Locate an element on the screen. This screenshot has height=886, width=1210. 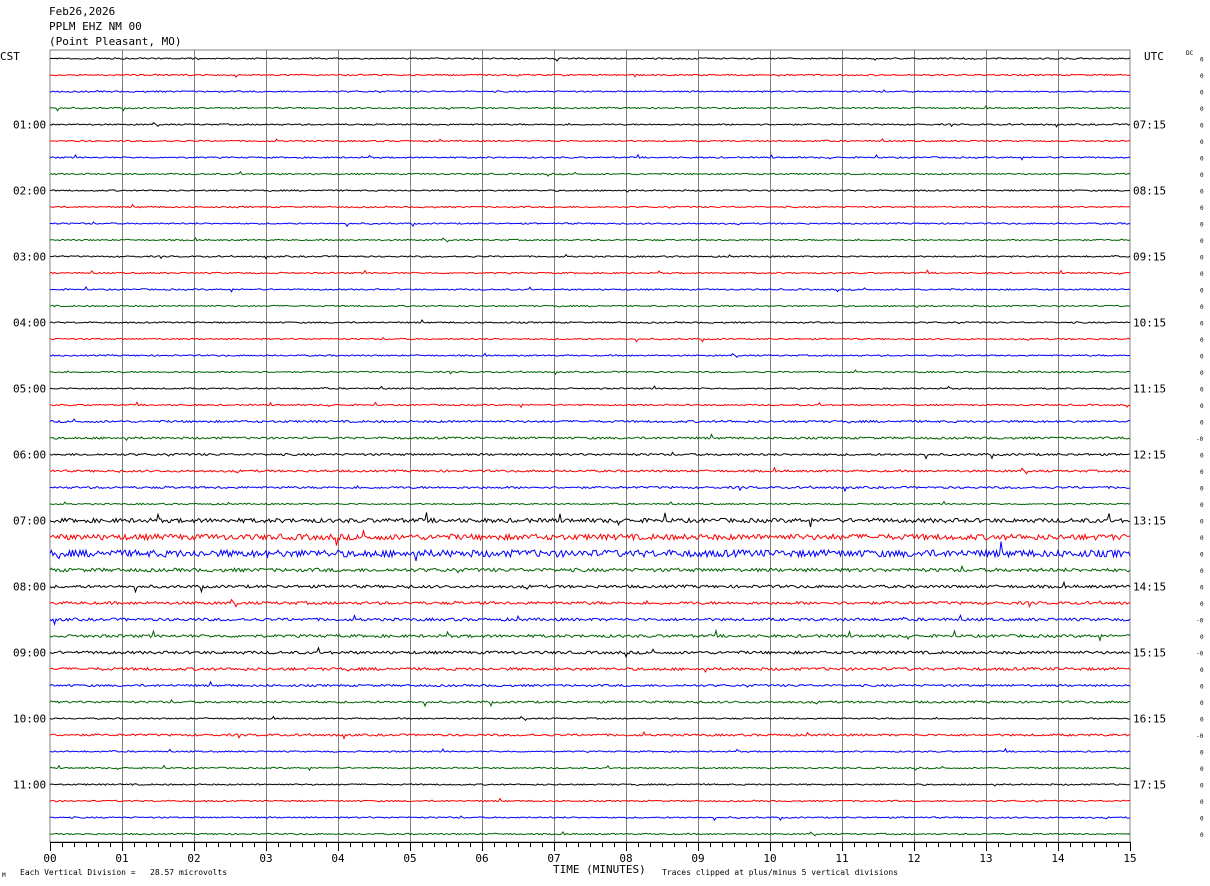
right-hour-label: 14:15 is located at coordinates (1149, 587).